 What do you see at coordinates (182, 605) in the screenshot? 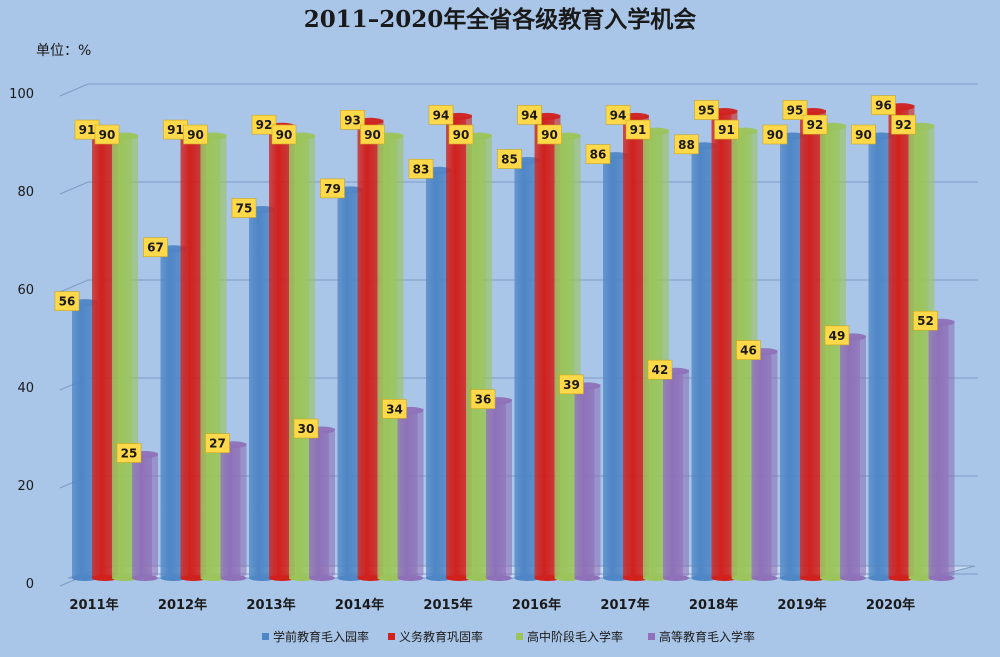
I see `x-tick-label: 2012年` at bounding box center [182, 605].